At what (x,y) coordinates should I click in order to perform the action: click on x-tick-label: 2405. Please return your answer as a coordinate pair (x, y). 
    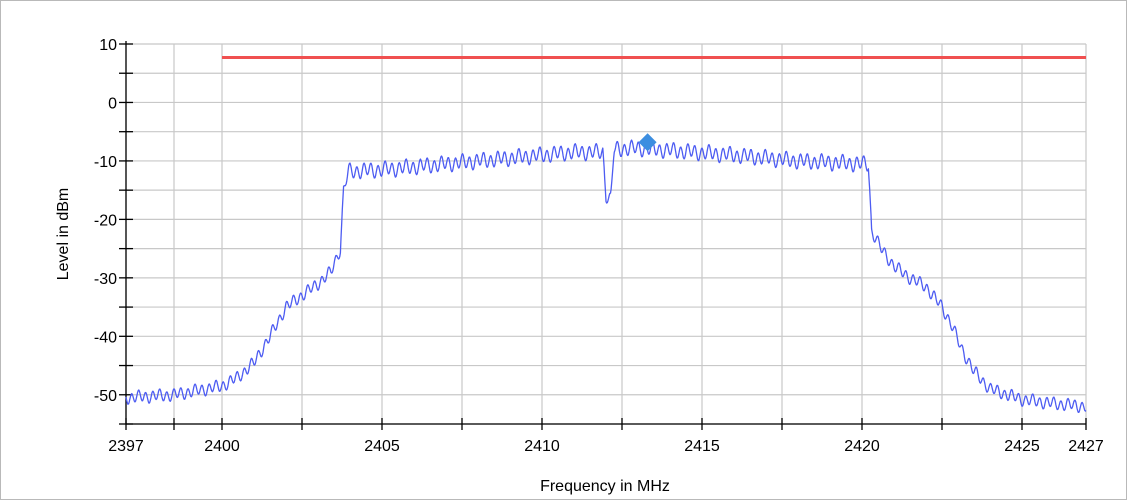
    Looking at the image, I should click on (382, 446).